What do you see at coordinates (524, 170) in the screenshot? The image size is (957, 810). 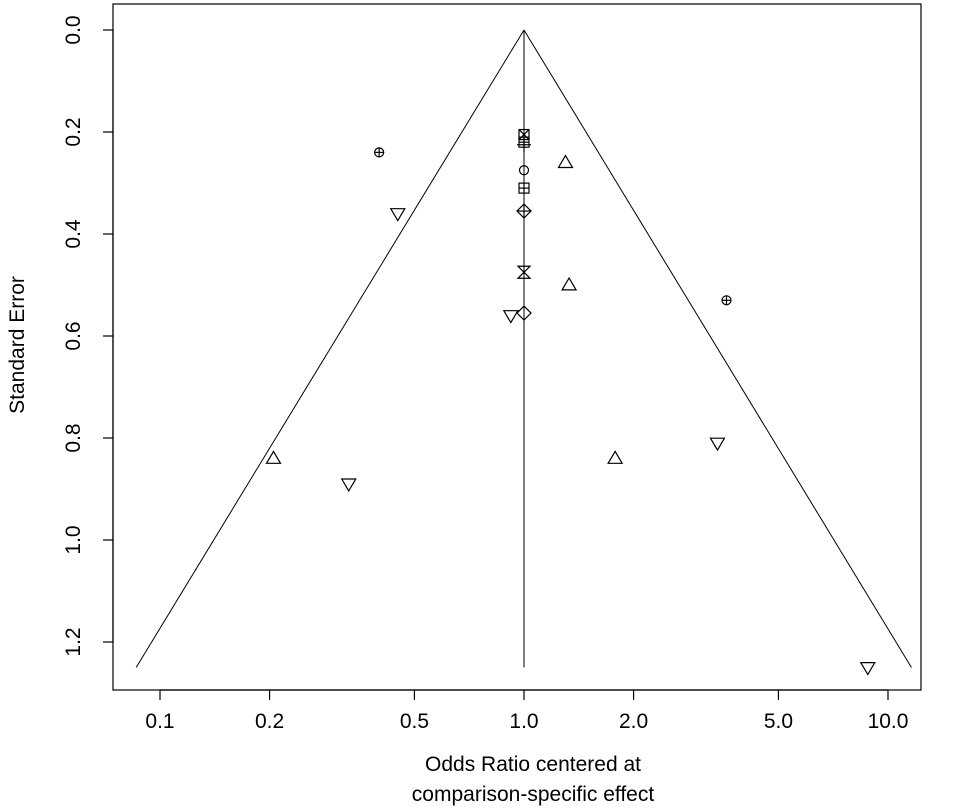 I see `point-circle` at bounding box center [524, 170].